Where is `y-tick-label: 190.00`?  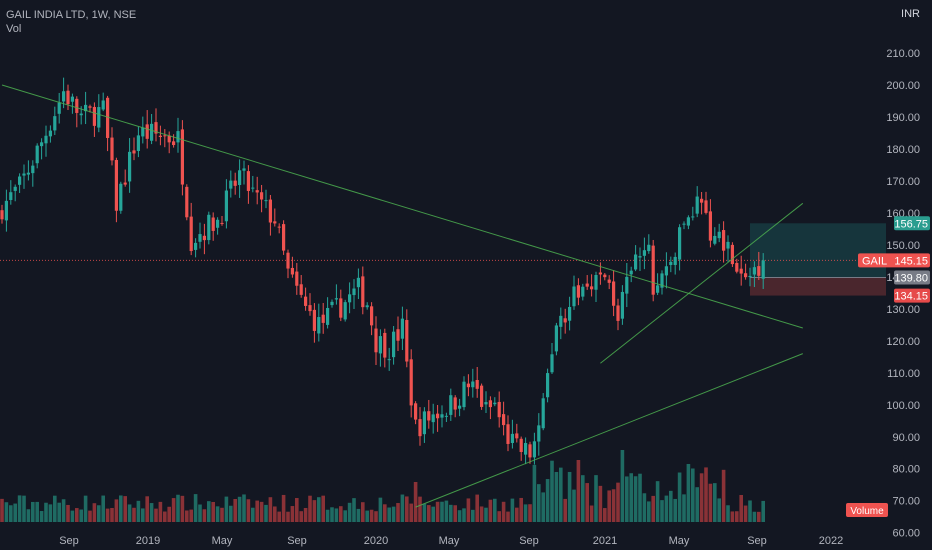 y-tick-label: 190.00 is located at coordinates (903, 118).